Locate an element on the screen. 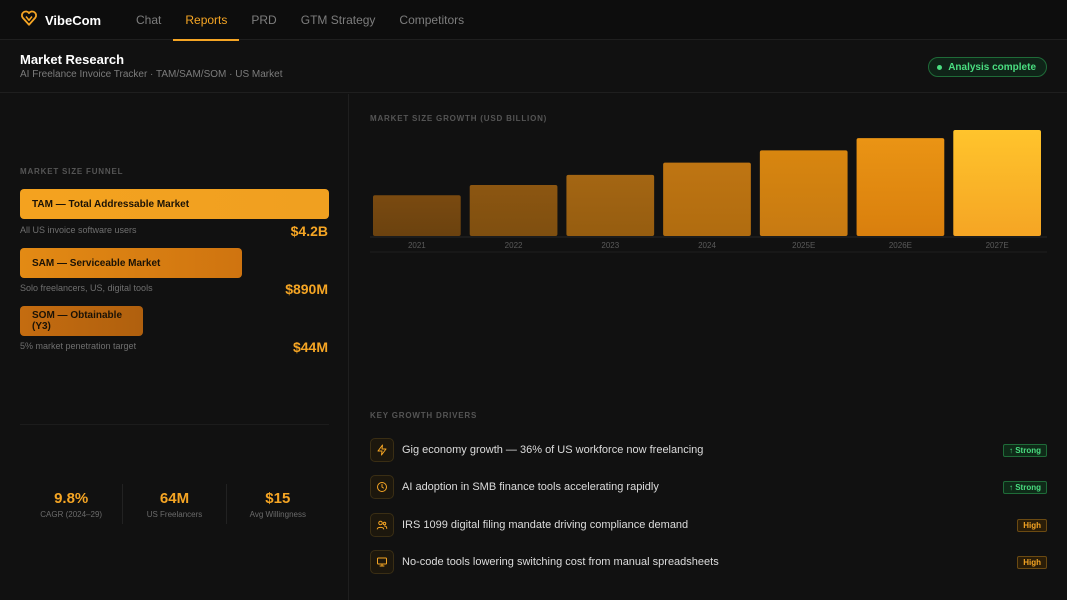 The height and width of the screenshot is (600, 1067). stat-cagr: 9.8% CAGR (2024–29) is located at coordinates (72, 504).